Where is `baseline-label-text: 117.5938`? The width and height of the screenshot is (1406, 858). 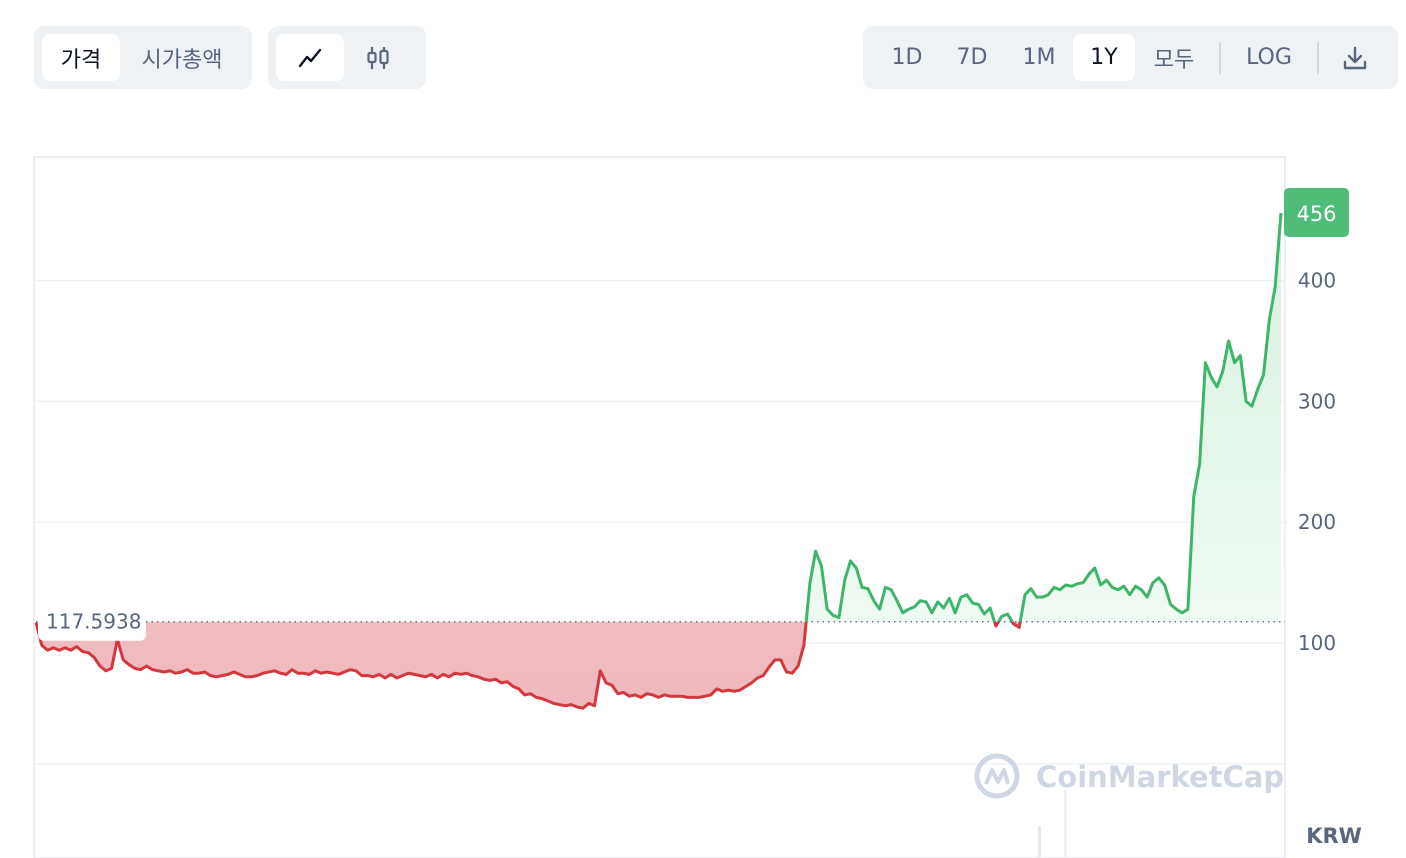 baseline-label-text: 117.5938 is located at coordinates (93, 622).